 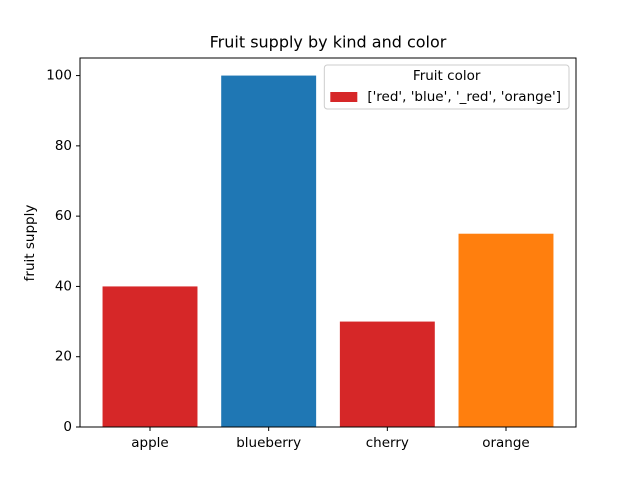 I want to click on legend-swatch, so click(x=344, y=97).